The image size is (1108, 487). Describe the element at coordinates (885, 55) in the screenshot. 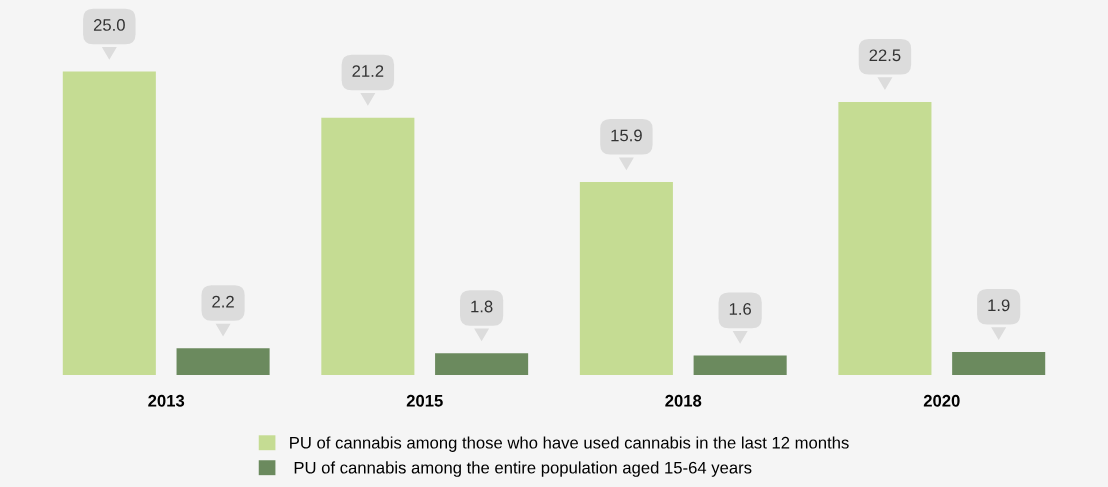

I see `data-label: 22.5` at that location.